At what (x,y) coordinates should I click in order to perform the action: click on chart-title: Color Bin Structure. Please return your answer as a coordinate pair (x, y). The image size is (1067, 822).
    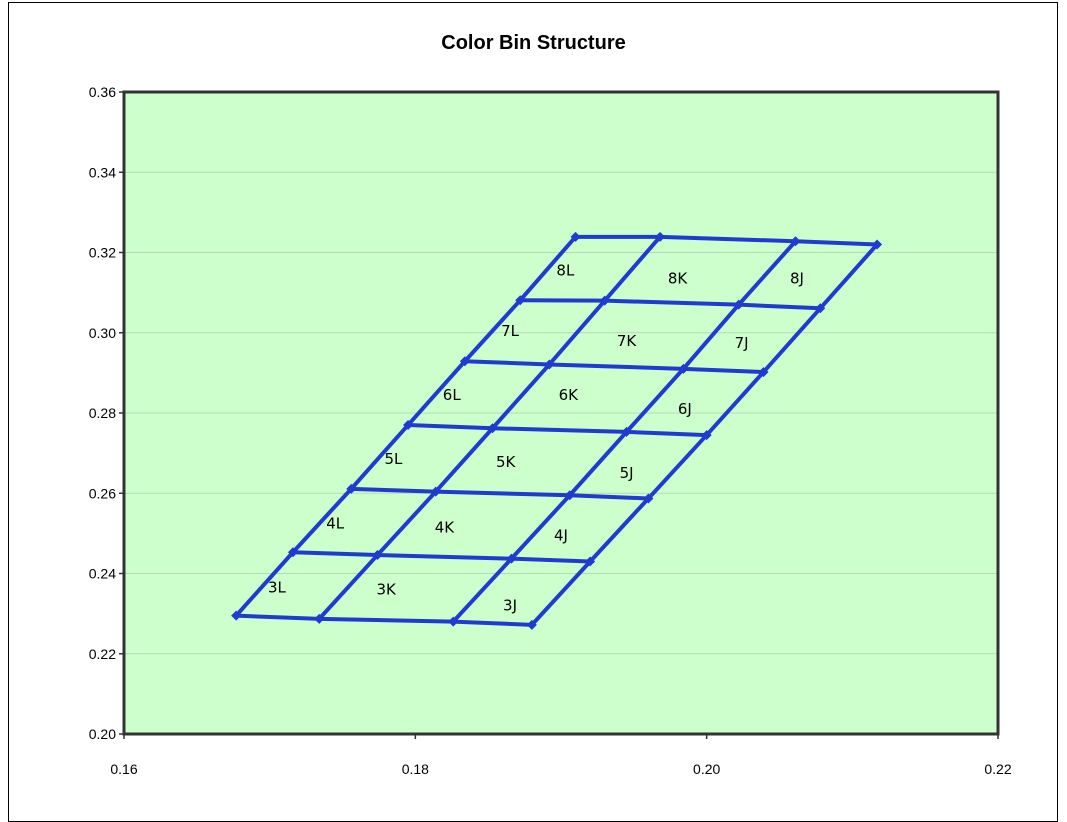
    Looking at the image, I should click on (533, 43).